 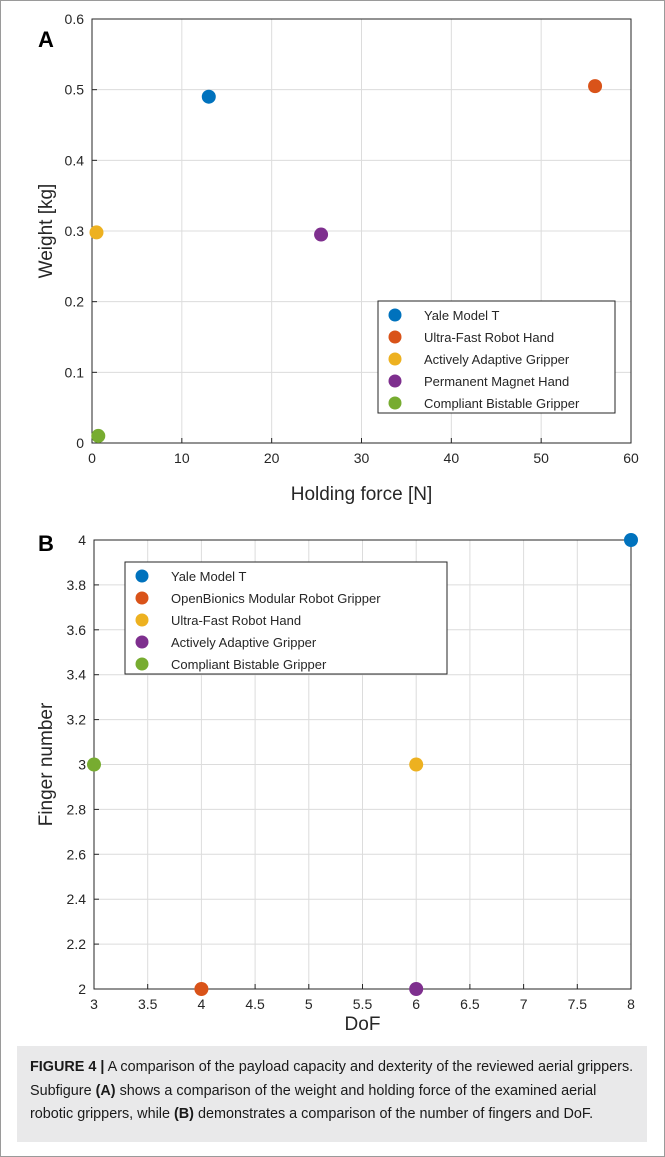 I want to click on chart-b-legend-label: Yale Model T, so click(x=208, y=576).